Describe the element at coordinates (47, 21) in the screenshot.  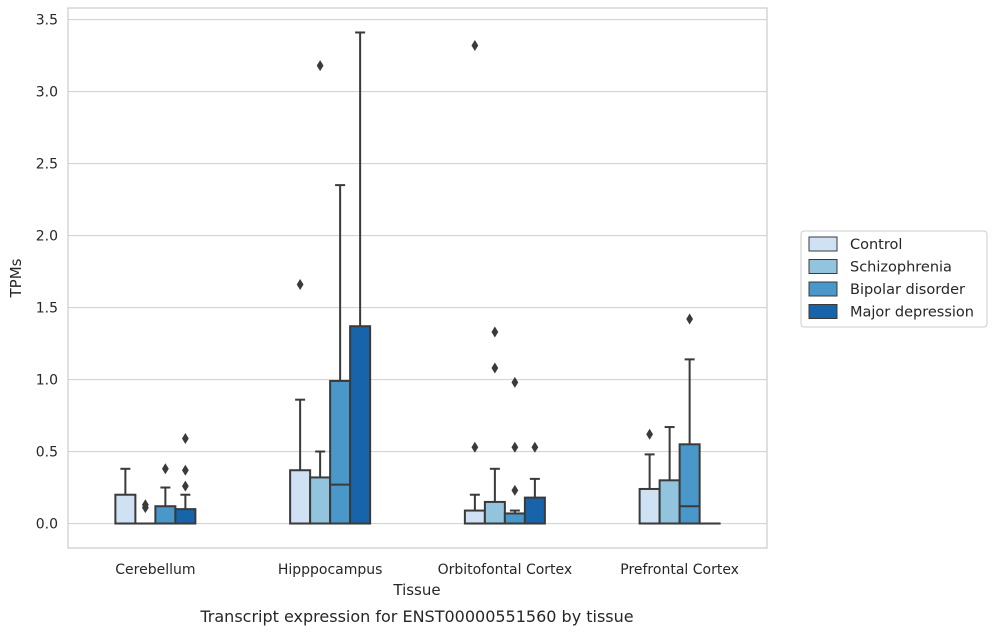
I see `y-tick-label: 3.5` at that location.